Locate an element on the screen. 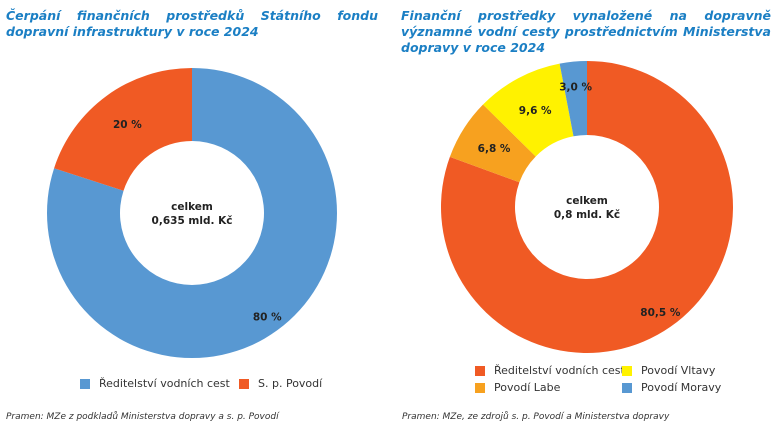 The height and width of the screenshot is (433, 780). center-total-value: 0,635 mld. Kč is located at coordinates (192, 221).